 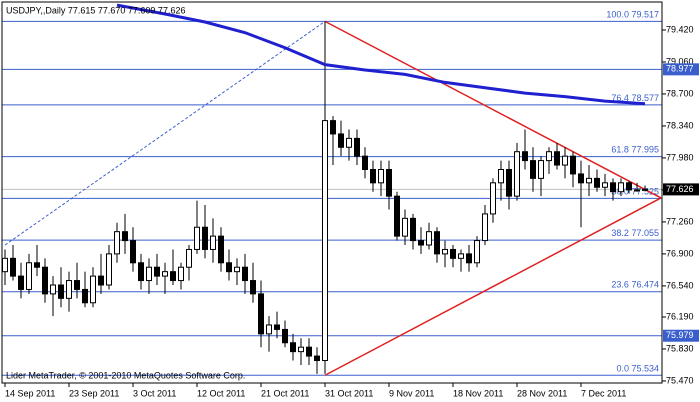 What do you see at coordinates (617, 15) in the screenshot?
I see `fibo-ratio: 100.0` at bounding box center [617, 15].